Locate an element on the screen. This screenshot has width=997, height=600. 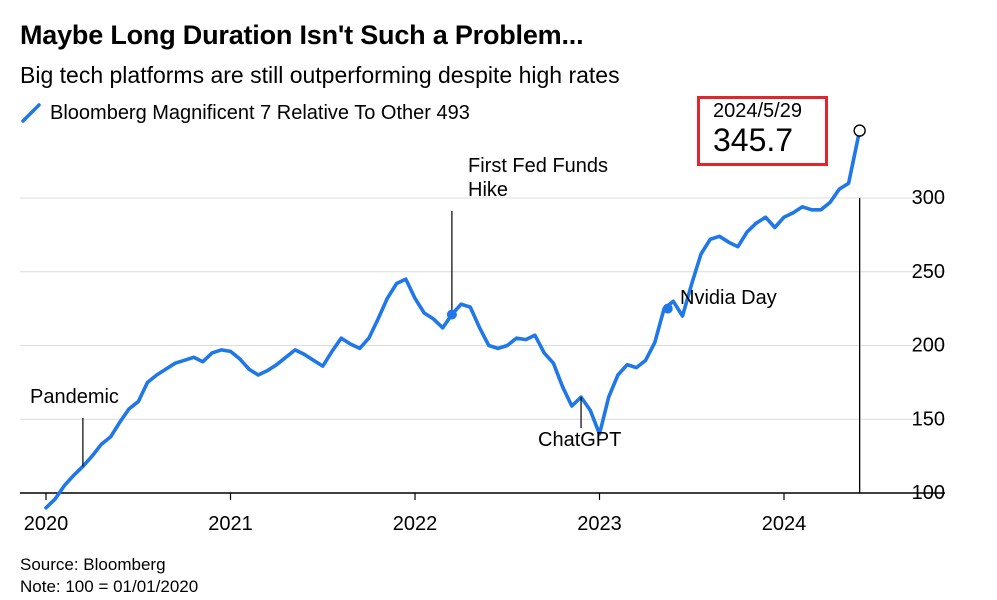
source-note: Source: Bloomberg is located at coordinates (93, 564).